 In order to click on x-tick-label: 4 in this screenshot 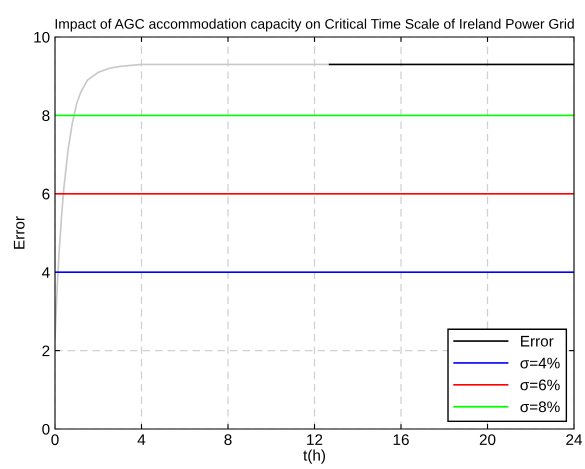, I will do `click(142, 439)`.